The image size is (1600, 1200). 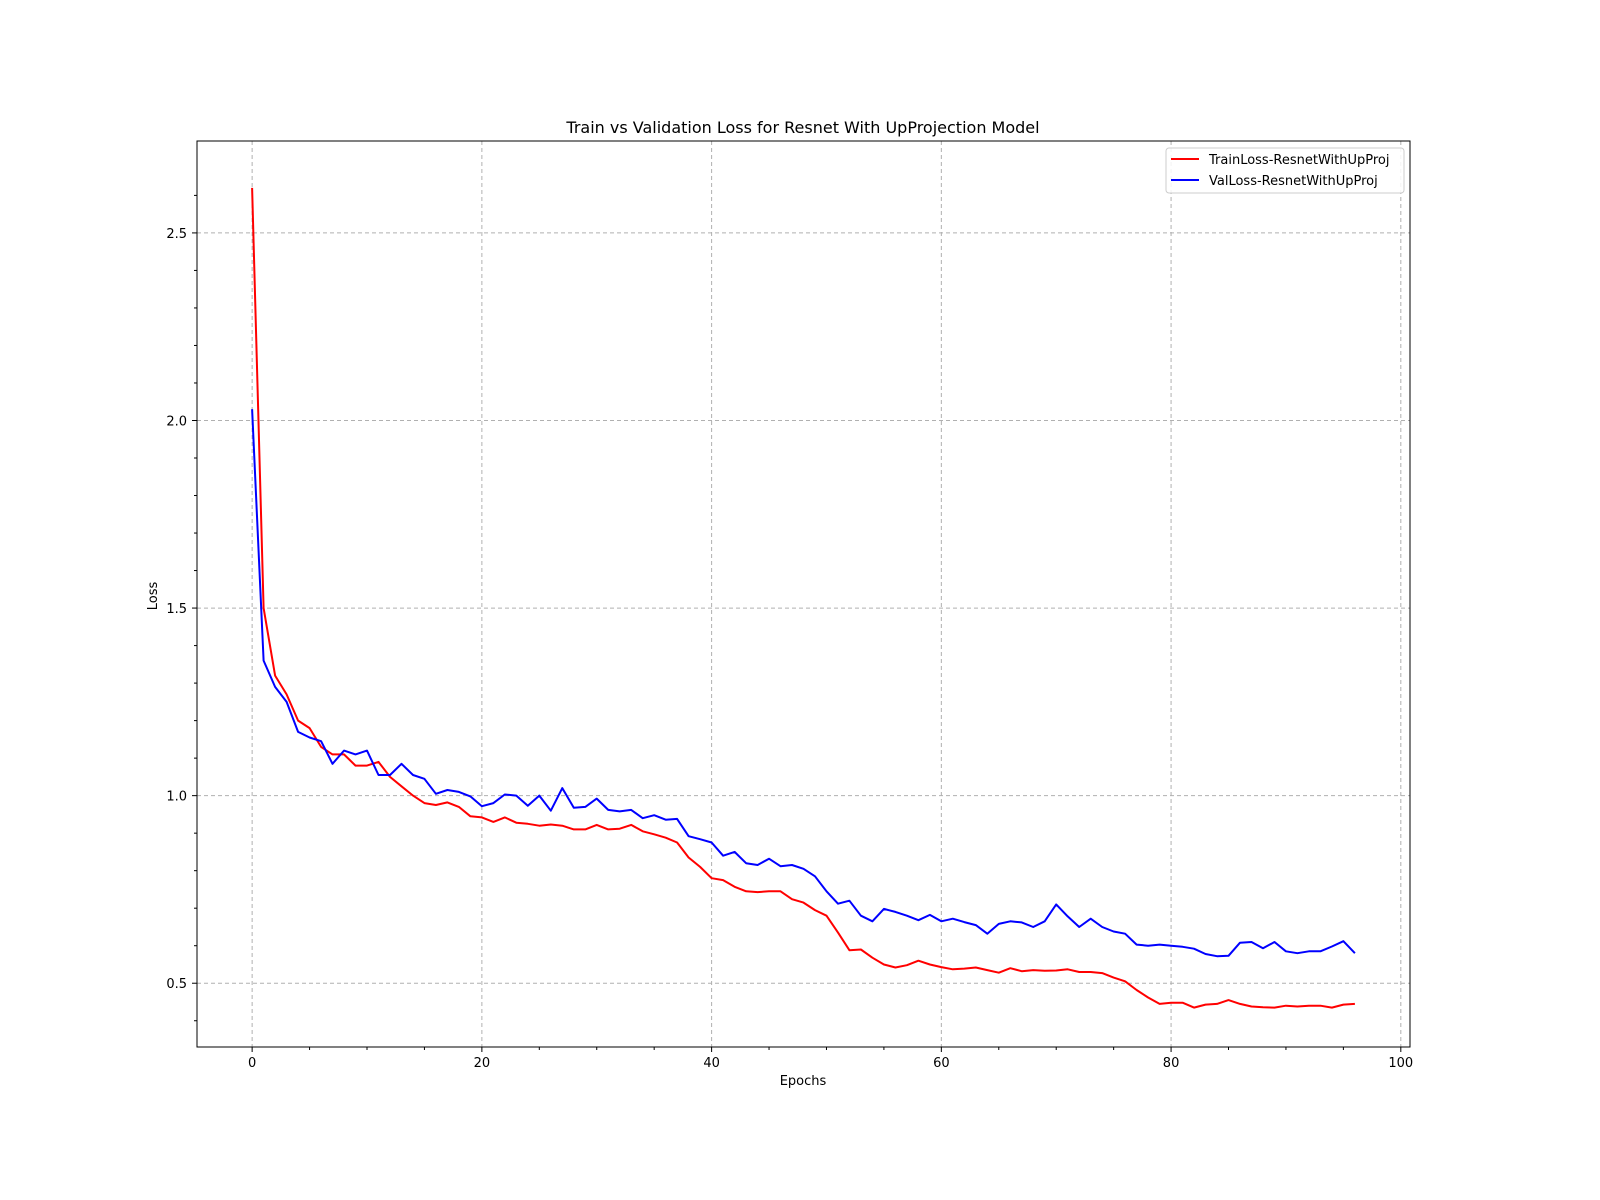 What do you see at coordinates (803, 1081) in the screenshot?
I see `x-axis-label: Epochs` at bounding box center [803, 1081].